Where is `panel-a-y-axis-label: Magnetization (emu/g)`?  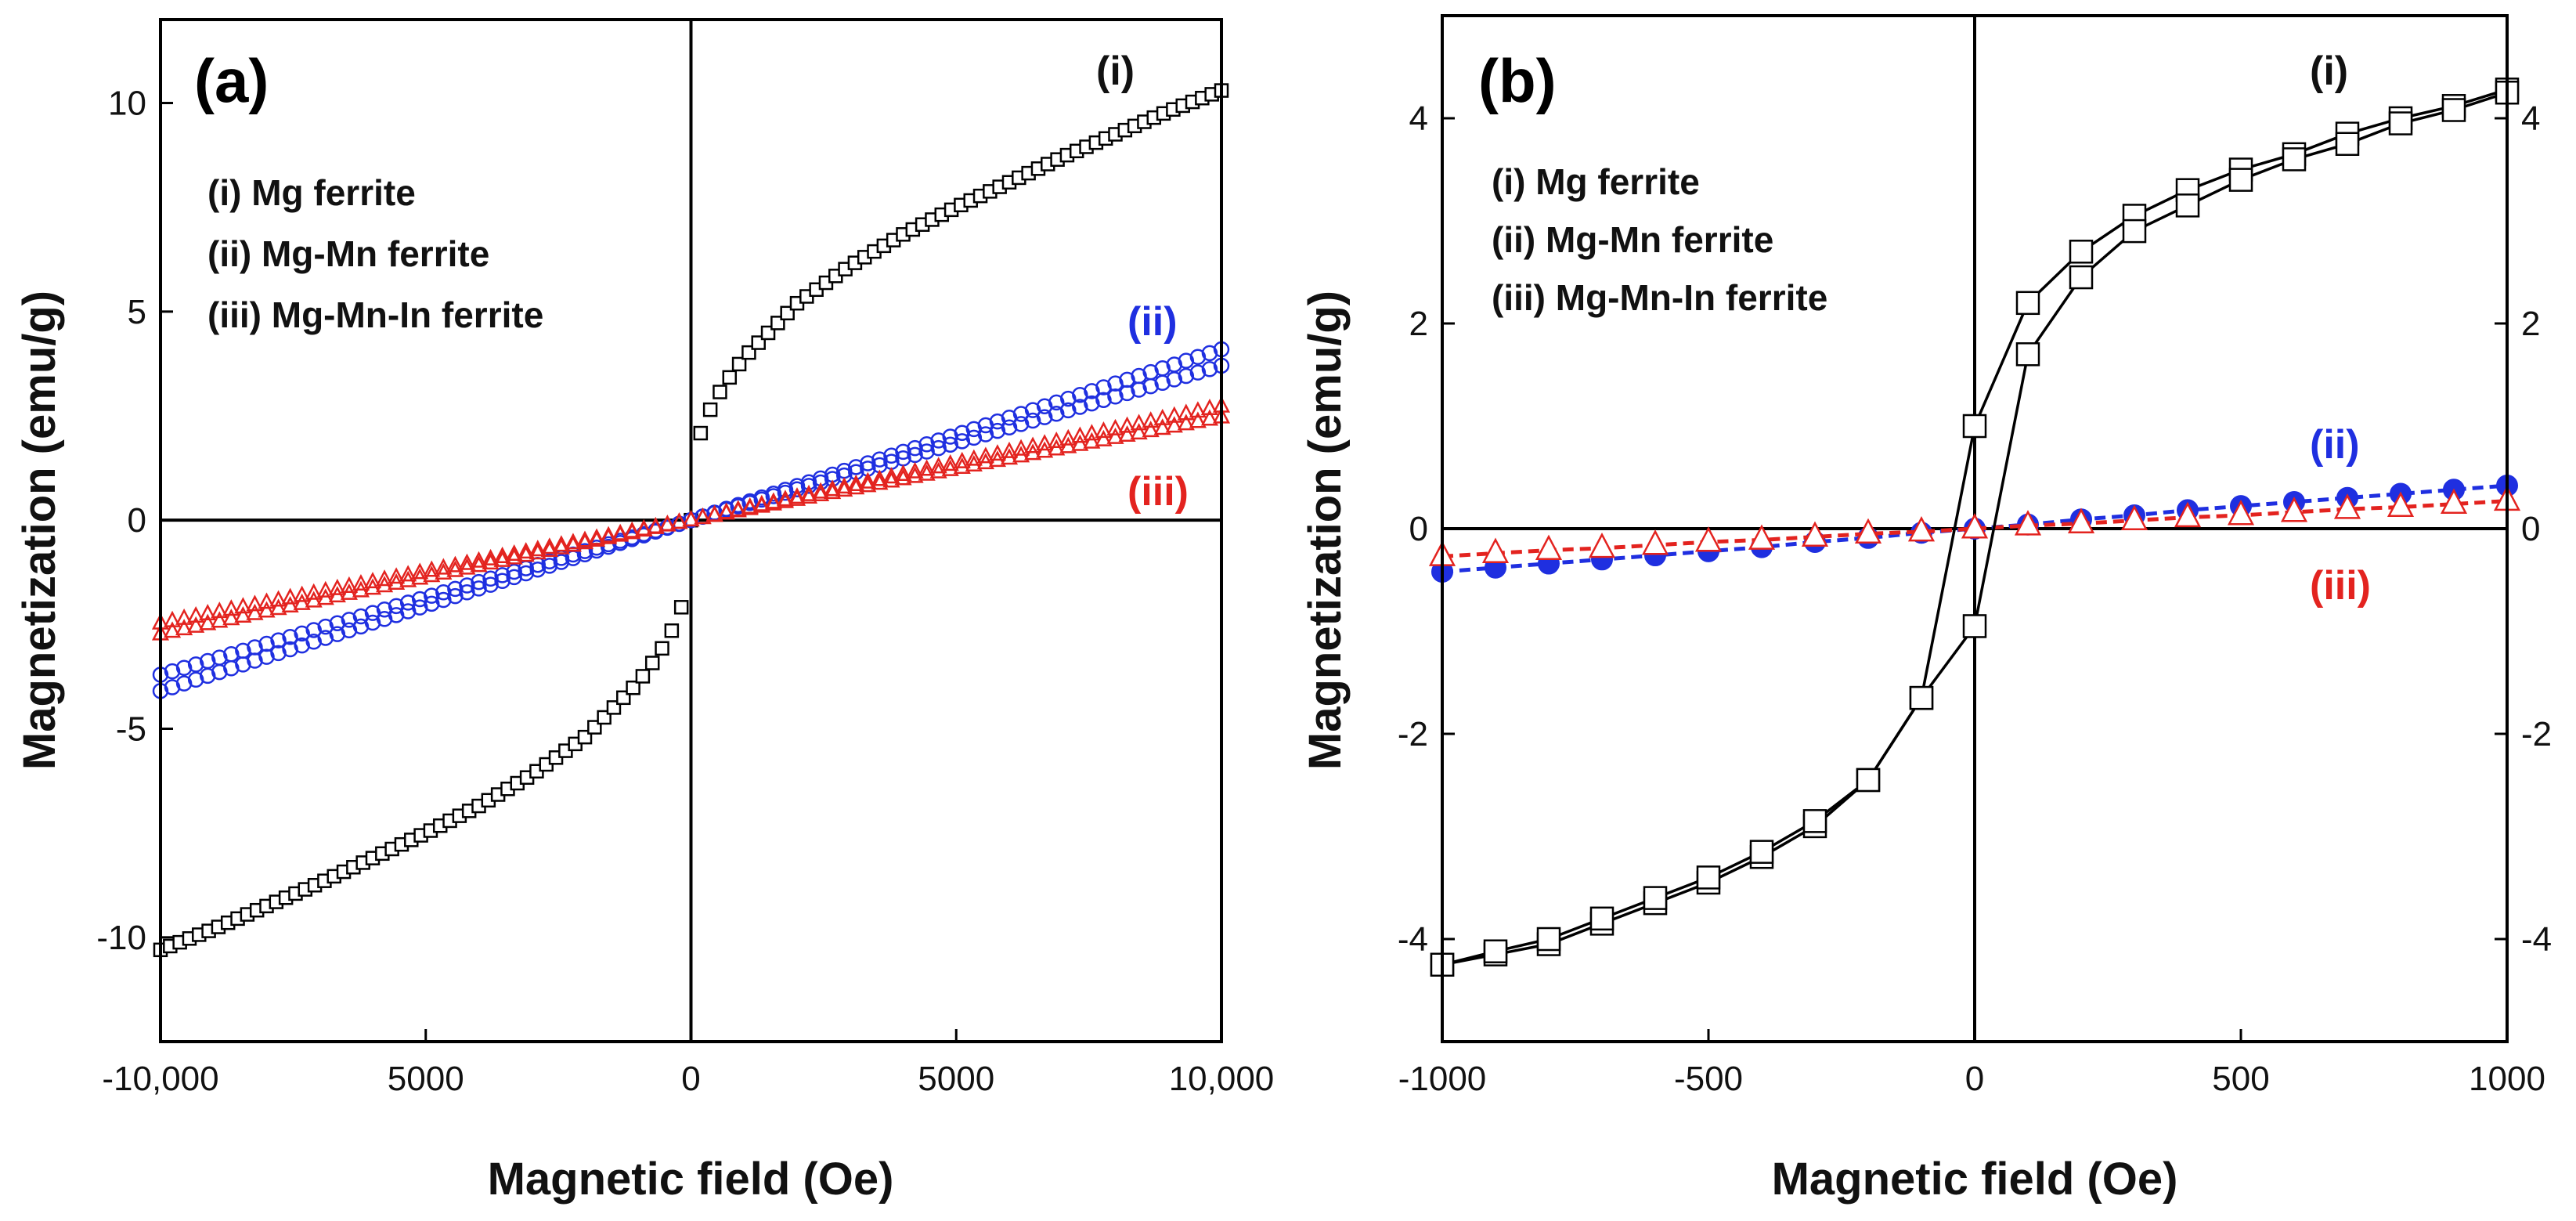 panel-a-y-axis-label: Magnetization (emu/g) is located at coordinates (39, 530).